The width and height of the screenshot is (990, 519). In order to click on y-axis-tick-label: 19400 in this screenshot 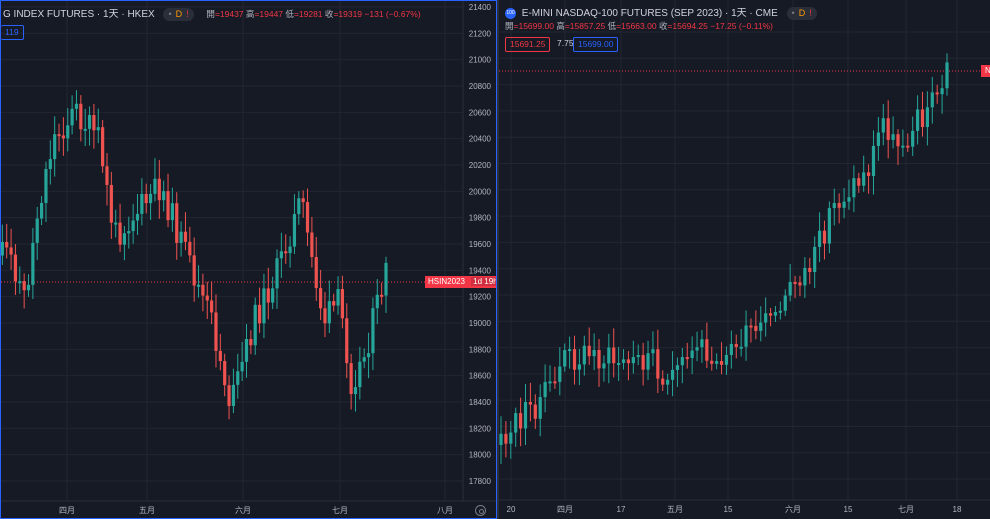, I will do `click(480, 270)`.